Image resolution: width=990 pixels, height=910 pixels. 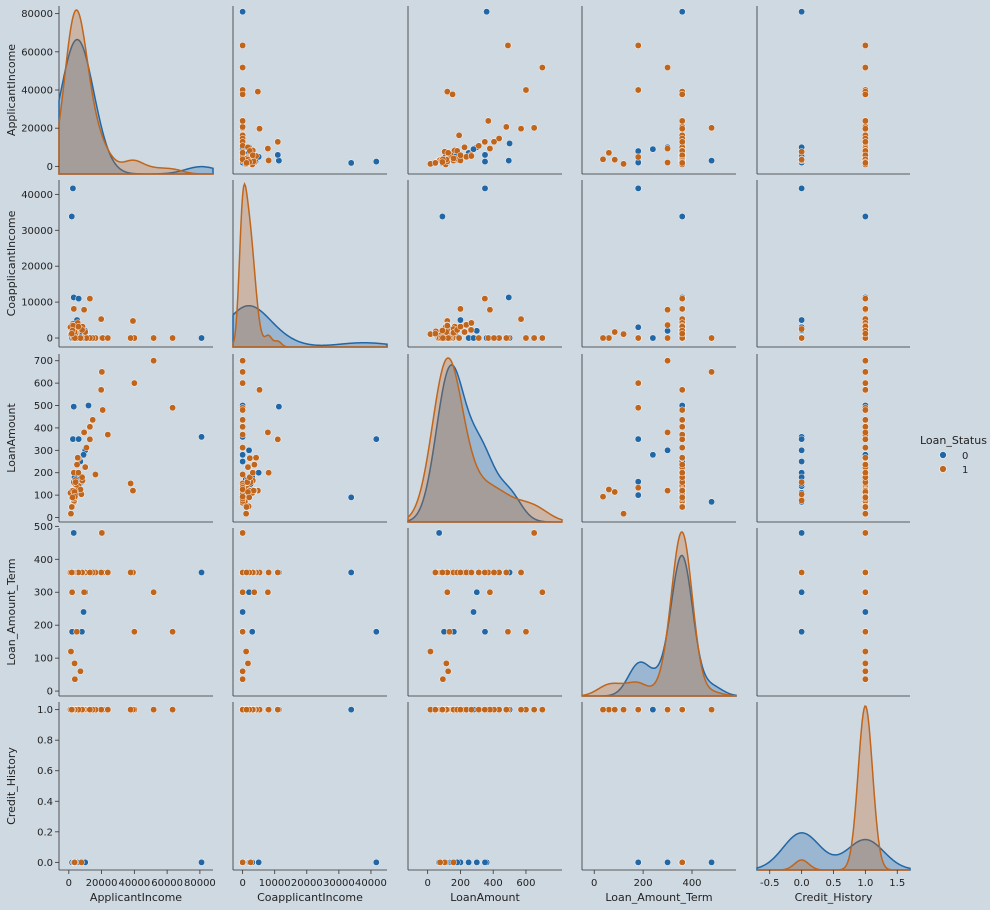 I want to click on y-axis-label-Credit_History: Credit_History, so click(x=11, y=786).